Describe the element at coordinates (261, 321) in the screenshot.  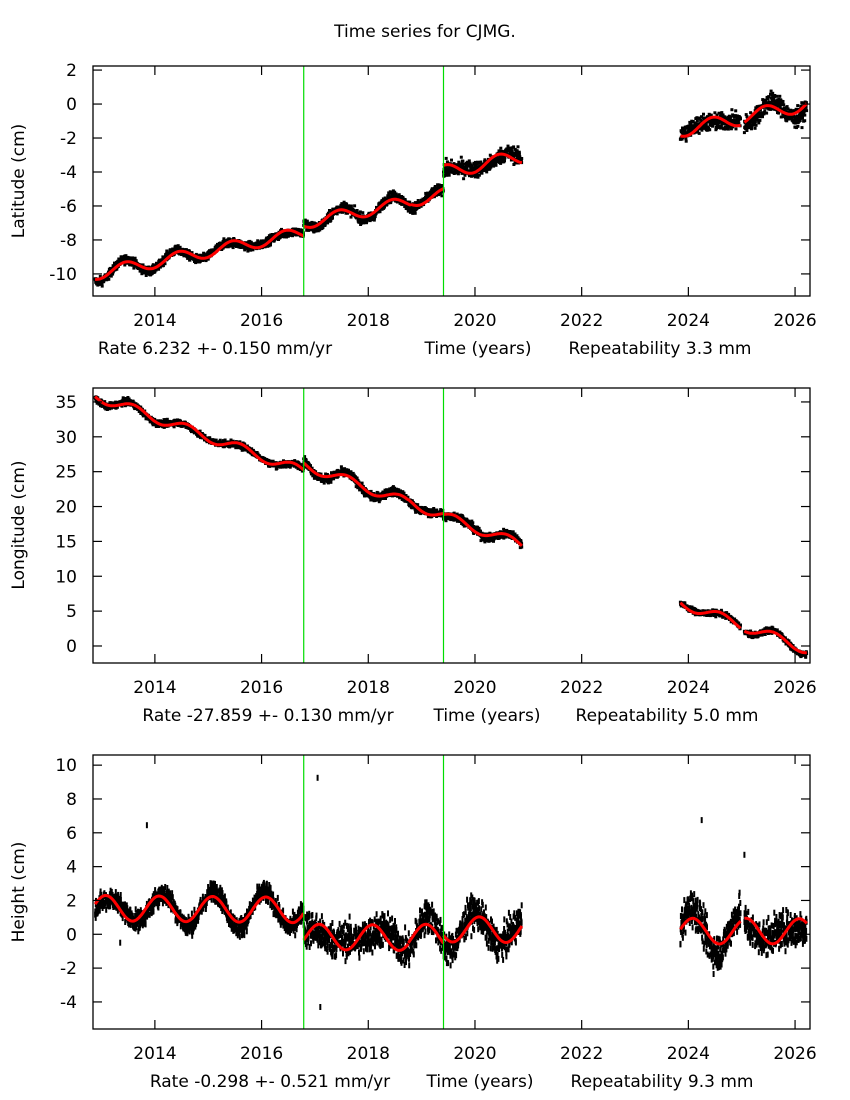
I see `x-tick-label: 2016` at that location.